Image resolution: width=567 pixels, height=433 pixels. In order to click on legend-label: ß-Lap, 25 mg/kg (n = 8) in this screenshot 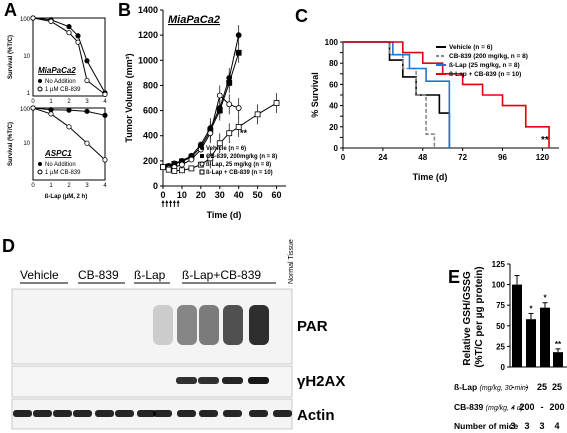, I will do `click(238, 165)`.